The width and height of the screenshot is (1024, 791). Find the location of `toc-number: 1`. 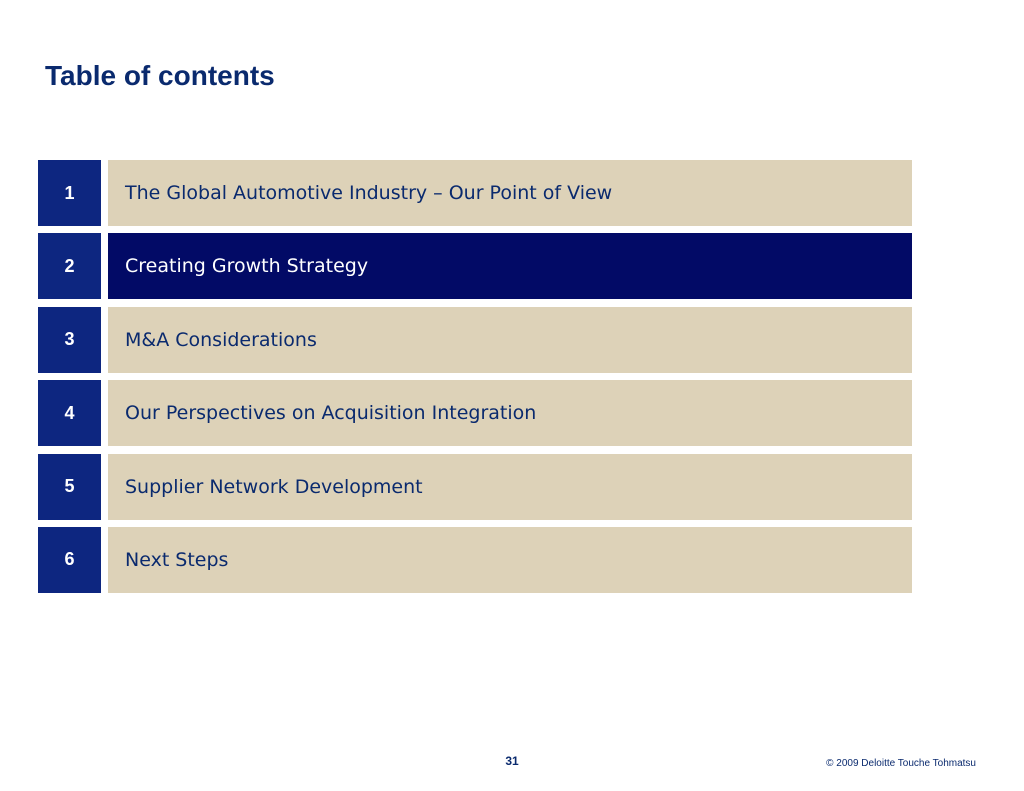

toc-number: 1 is located at coordinates (69, 193).